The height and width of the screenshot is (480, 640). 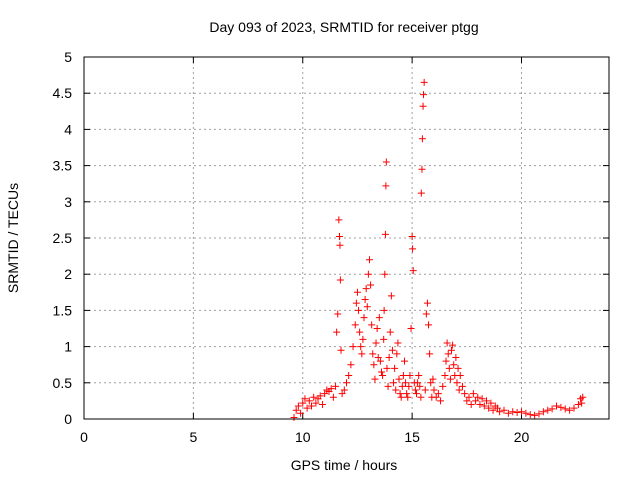 What do you see at coordinates (68, 57) in the screenshot?
I see `y-tick-label: 5` at bounding box center [68, 57].